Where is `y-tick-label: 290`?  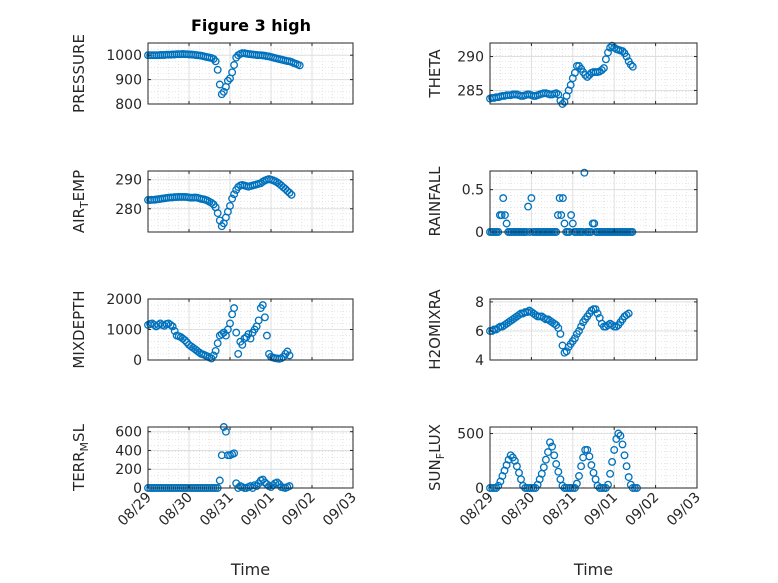 y-tick-label: 290 is located at coordinates (128, 181).